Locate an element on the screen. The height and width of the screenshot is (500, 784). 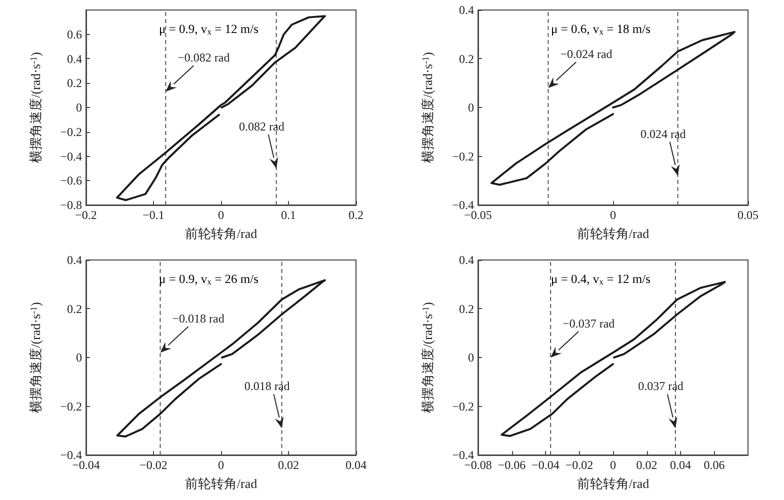
annotation: μ = 0.9, vx = 12 m/s is located at coordinates (209, 29).